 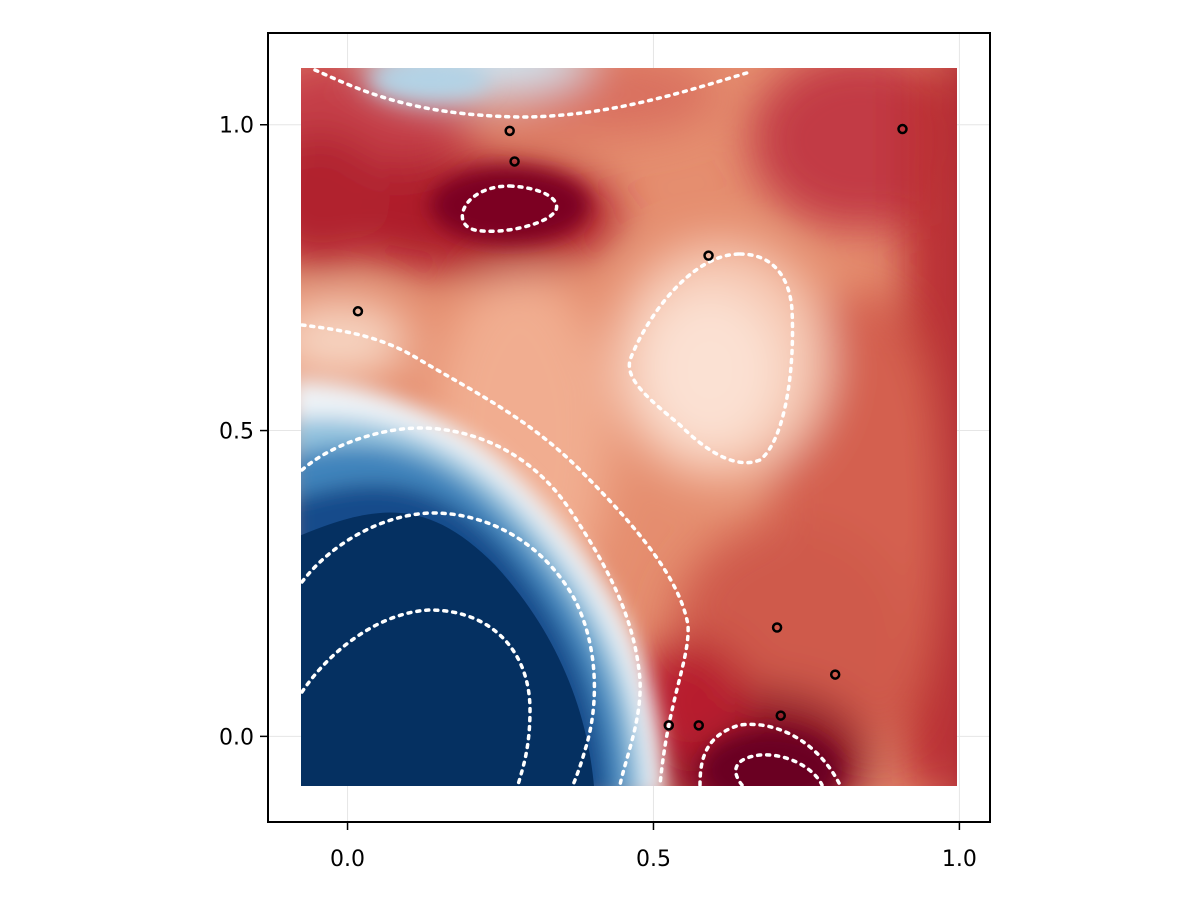 What do you see at coordinates (959, 859) in the screenshot?
I see `x-tick-label: 1.0` at bounding box center [959, 859].